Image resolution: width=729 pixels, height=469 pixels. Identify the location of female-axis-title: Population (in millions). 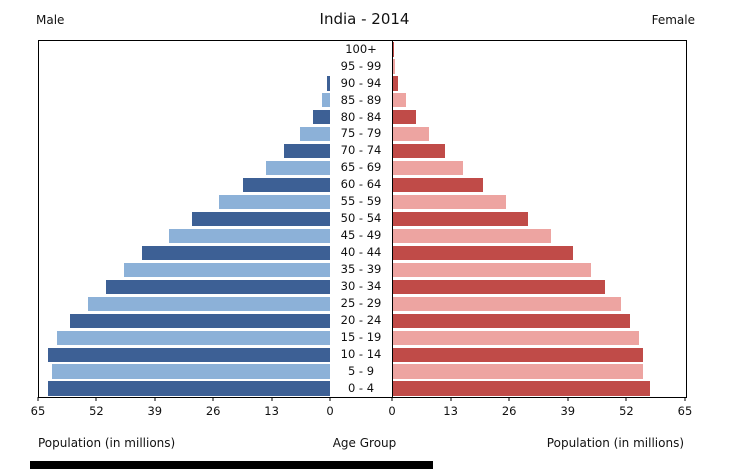
(615, 443).